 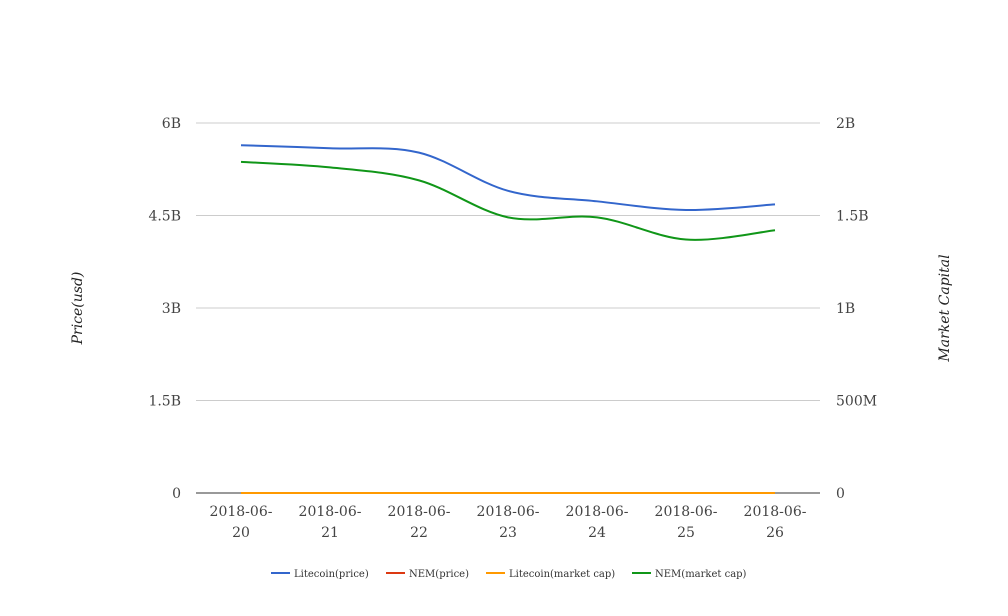 What do you see at coordinates (775, 533) in the screenshot?
I see `x-tick-label-line: 26` at bounding box center [775, 533].